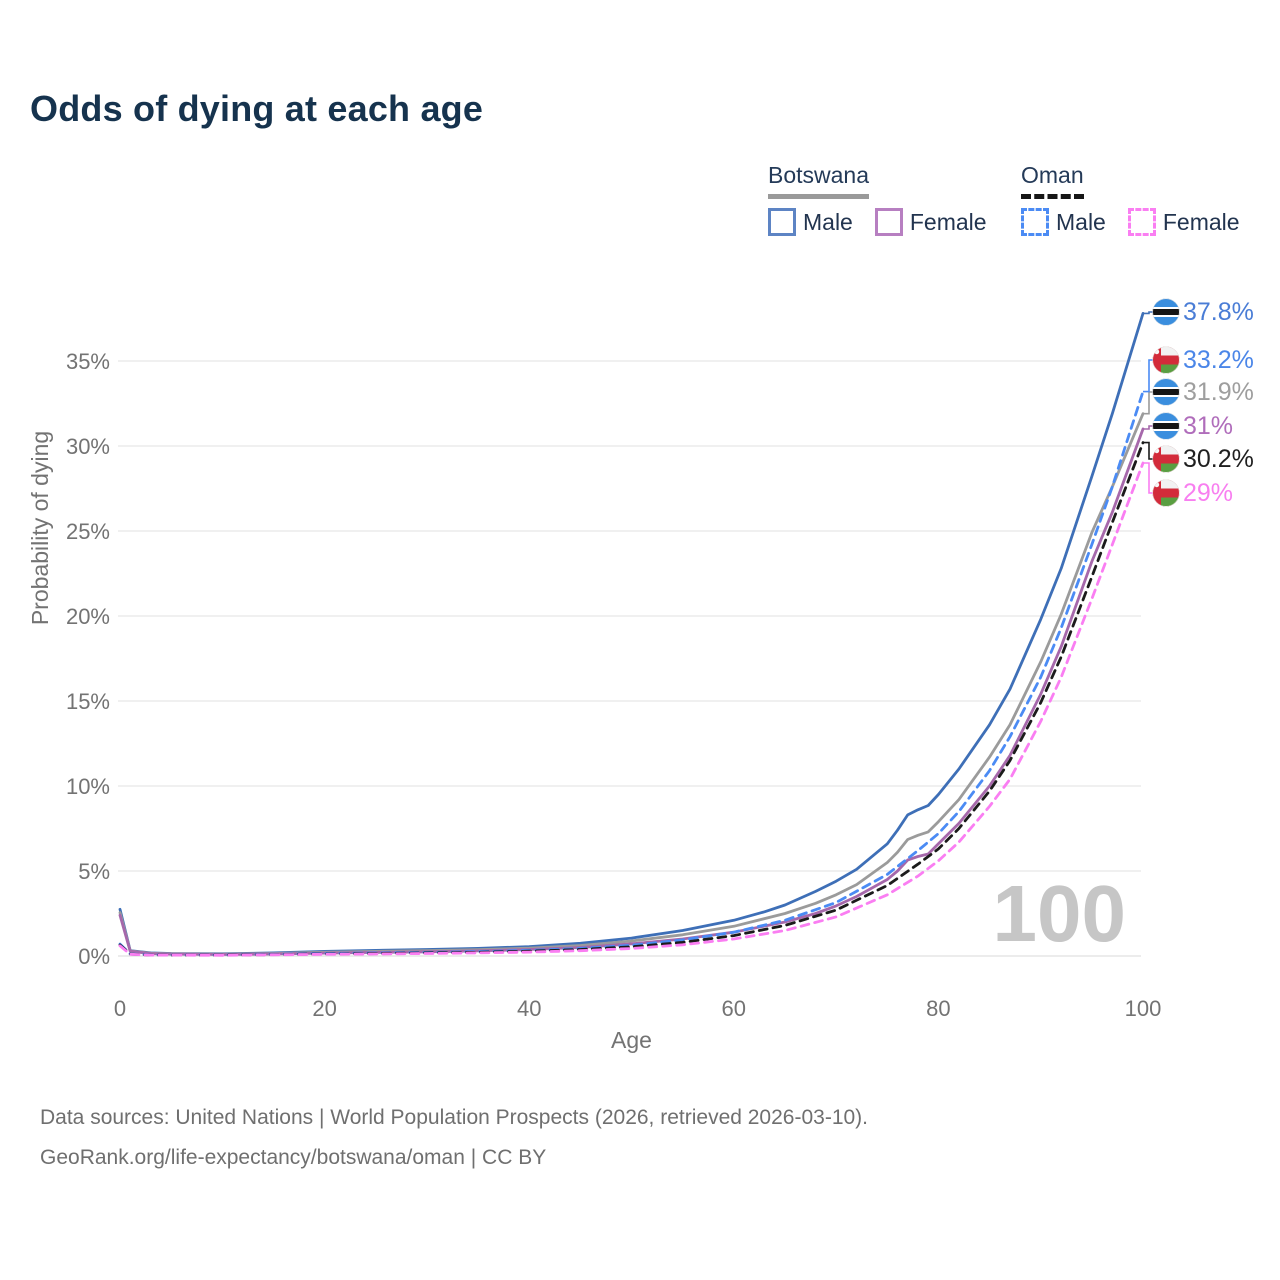 This screenshot has width=1280, height=1280. Describe the element at coordinates (1218, 392) in the screenshot. I see `end-value-label-botswana-both-sexes: 31.9%` at that location.